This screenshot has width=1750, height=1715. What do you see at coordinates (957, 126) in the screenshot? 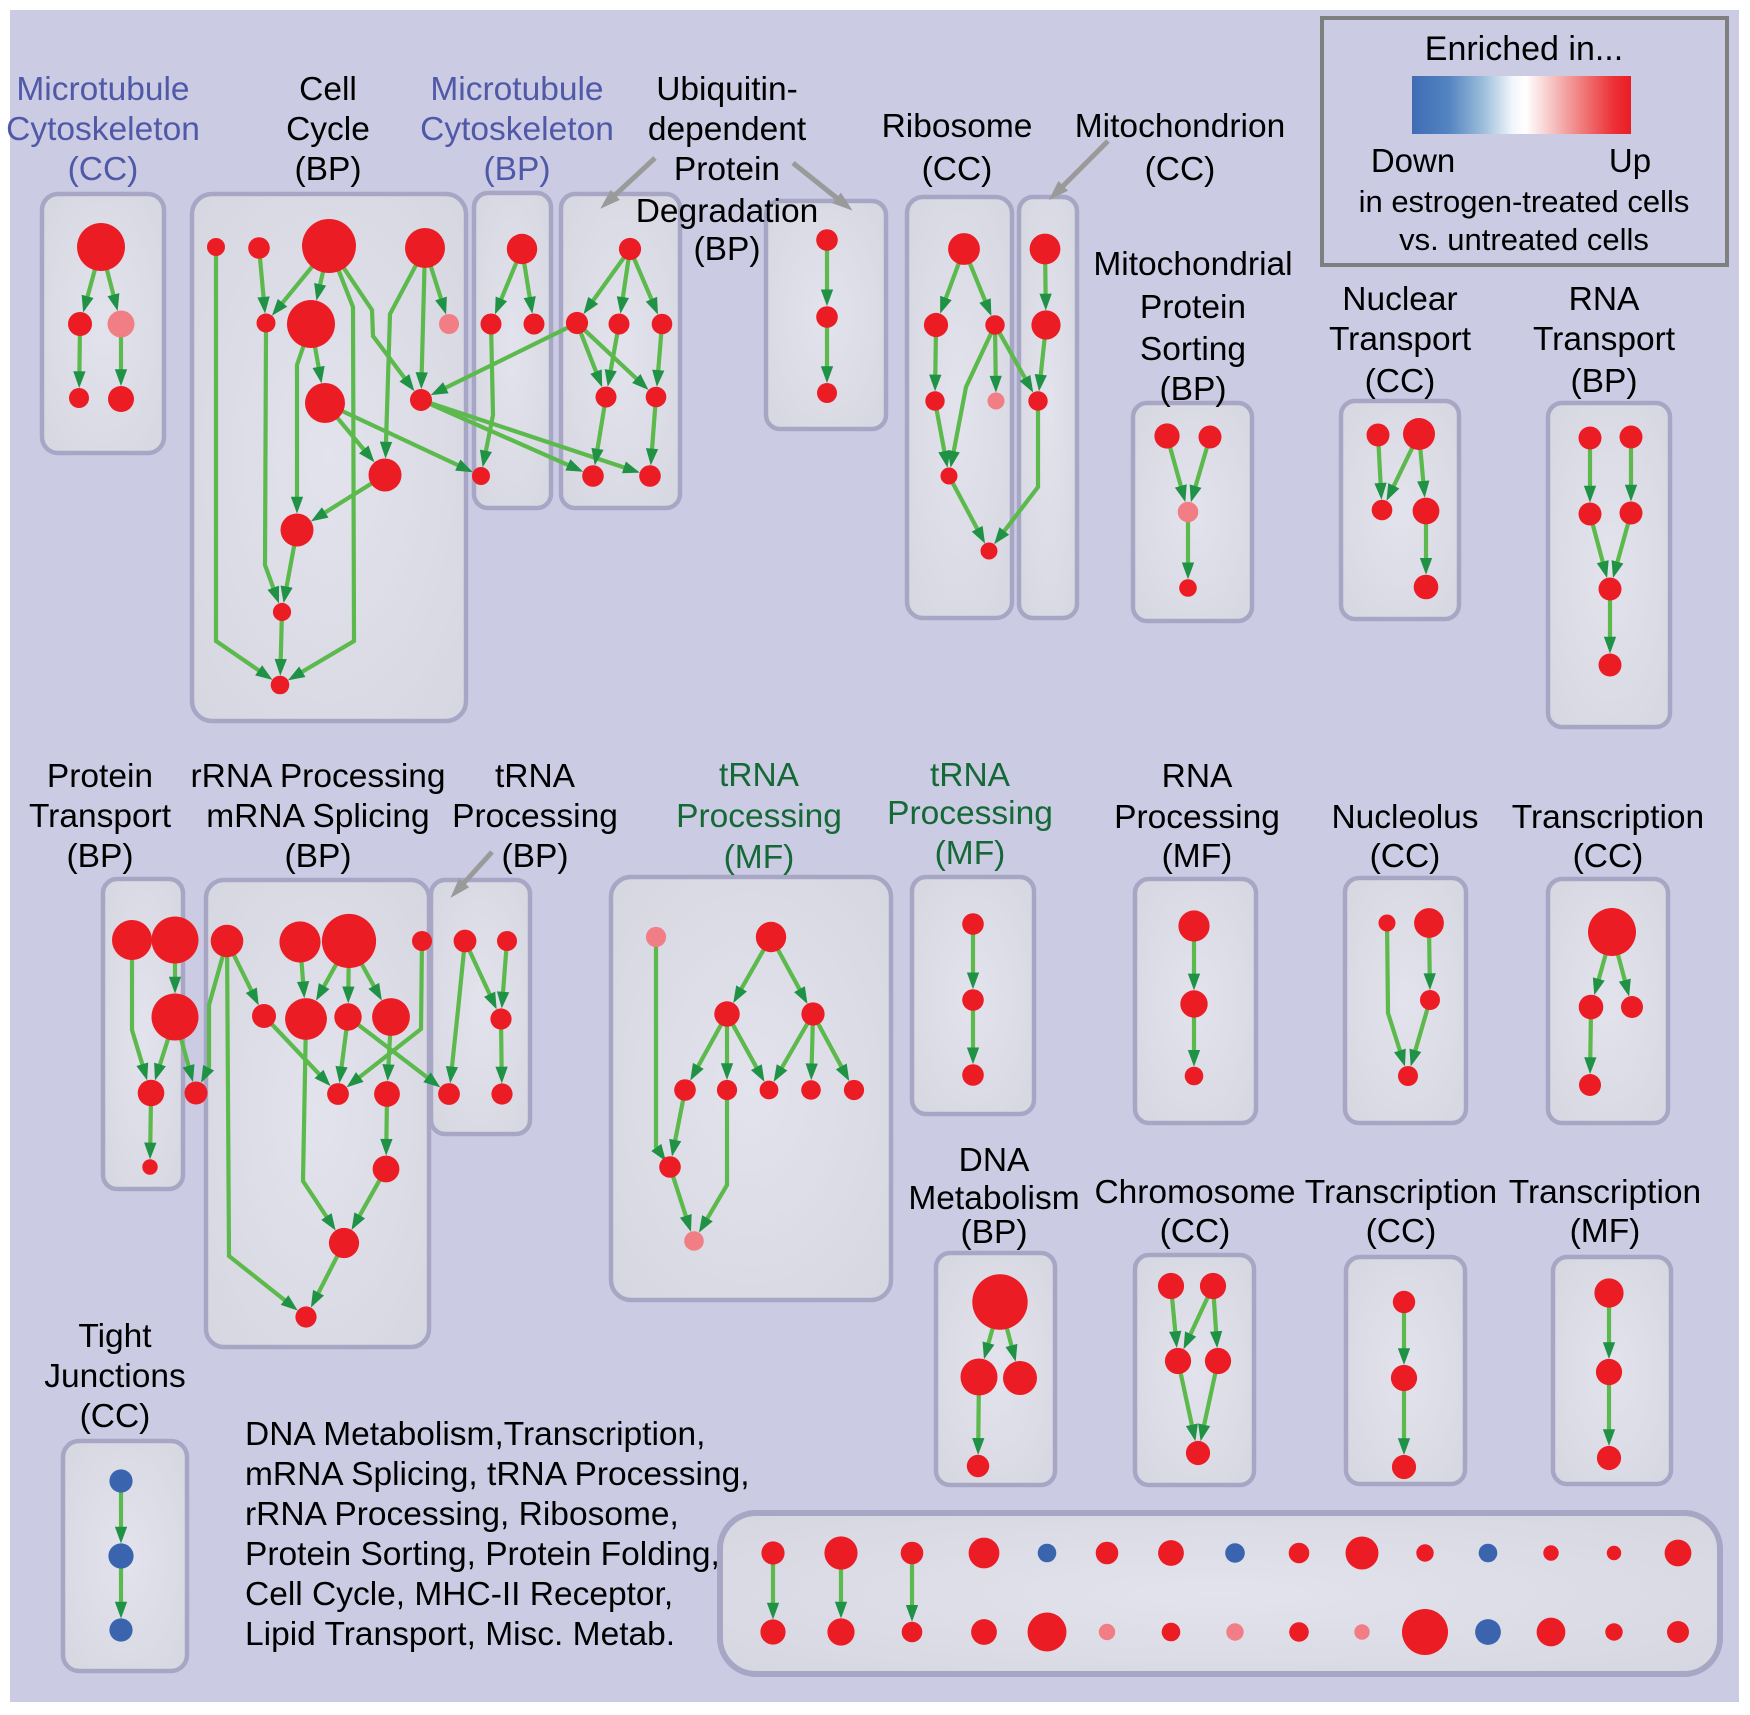
I see `svg-text: Ribosome` at bounding box center [957, 126].